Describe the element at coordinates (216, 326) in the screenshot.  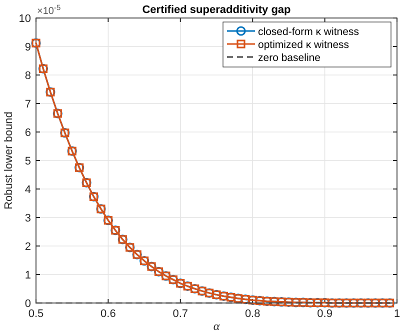
I see `x-axis-title: α` at that location.